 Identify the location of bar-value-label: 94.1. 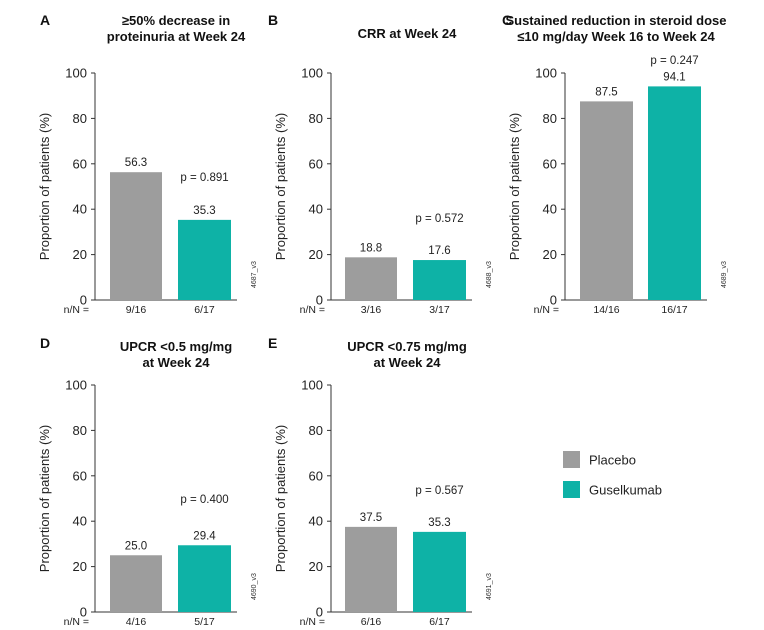
(674, 77).